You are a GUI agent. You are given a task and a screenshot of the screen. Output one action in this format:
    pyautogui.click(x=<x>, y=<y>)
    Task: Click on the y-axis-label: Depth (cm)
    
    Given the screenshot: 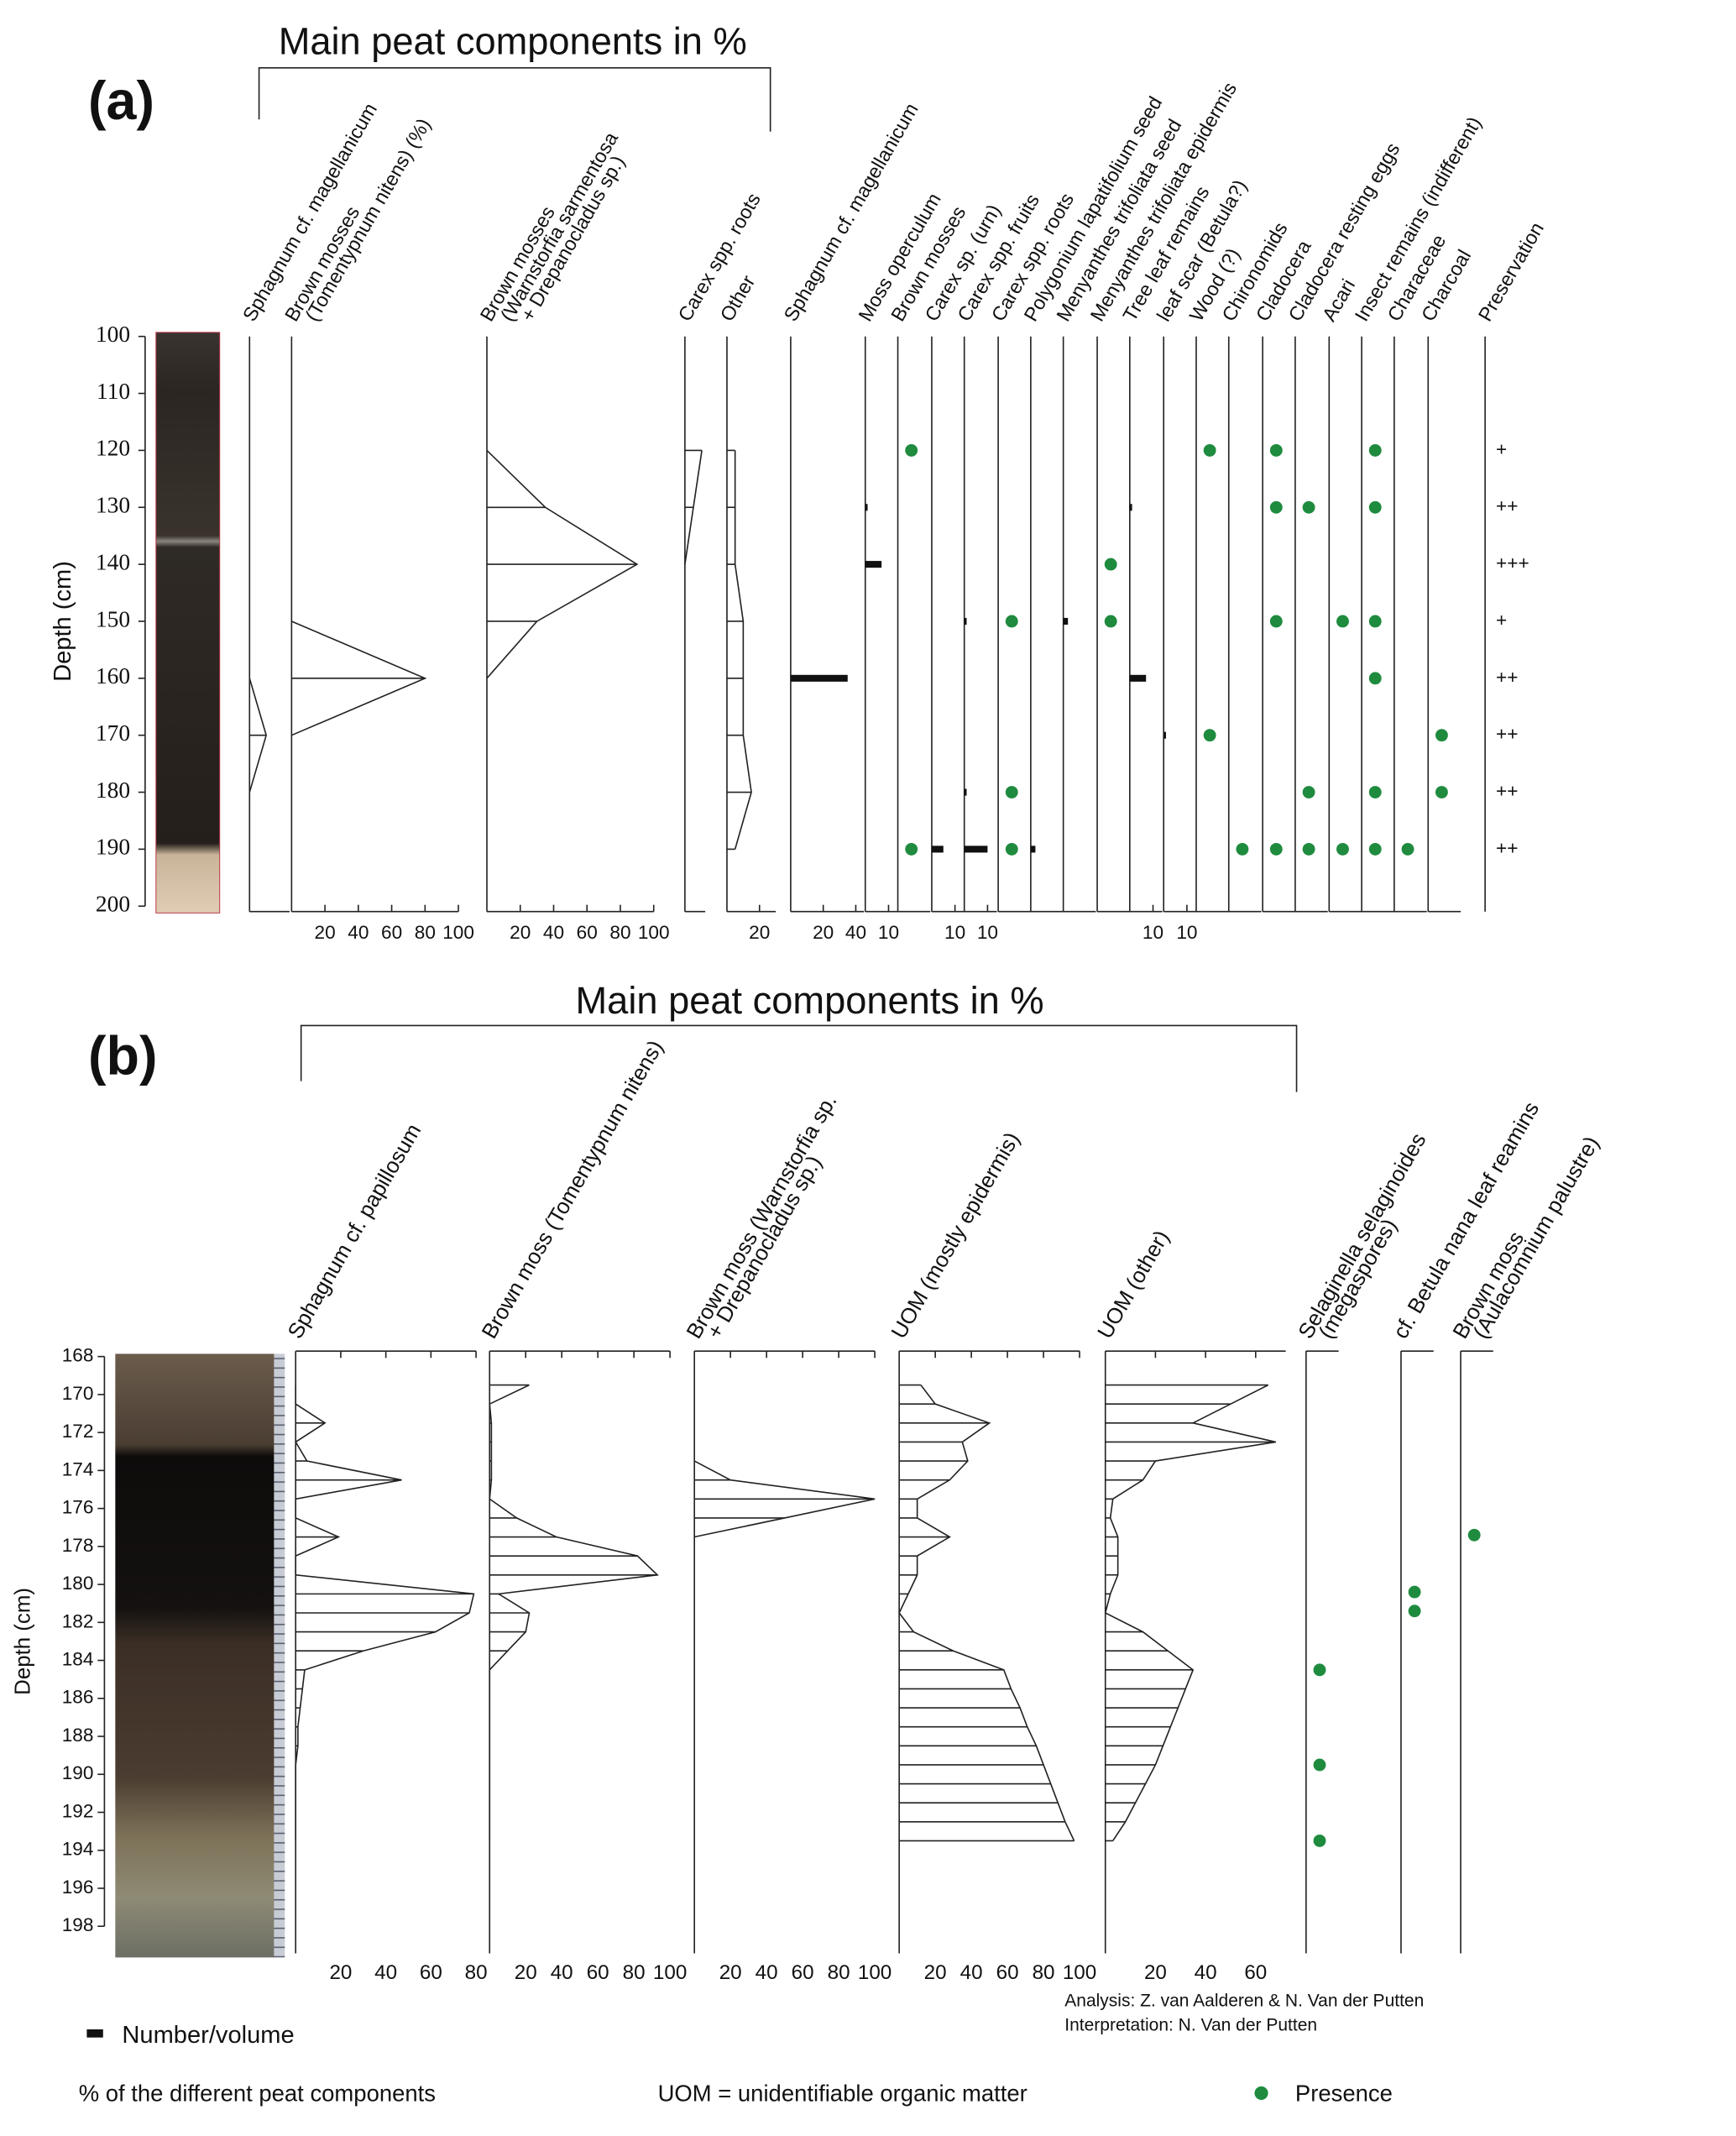 What is the action you would take?
    pyautogui.click(x=63, y=622)
    